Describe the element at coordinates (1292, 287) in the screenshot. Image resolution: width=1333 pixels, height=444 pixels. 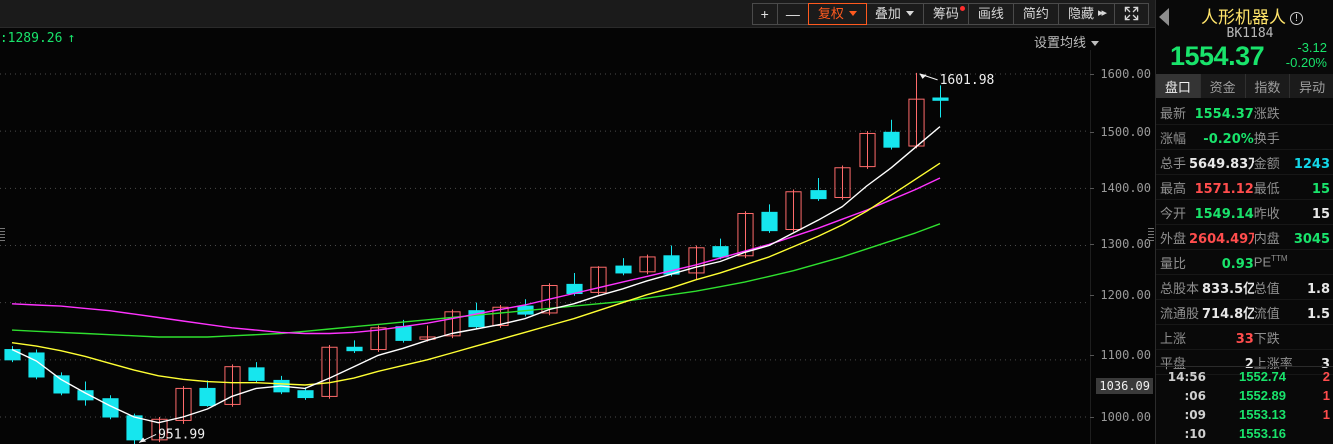
I see `quote-stat-cell: 总值 1.8` at that location.